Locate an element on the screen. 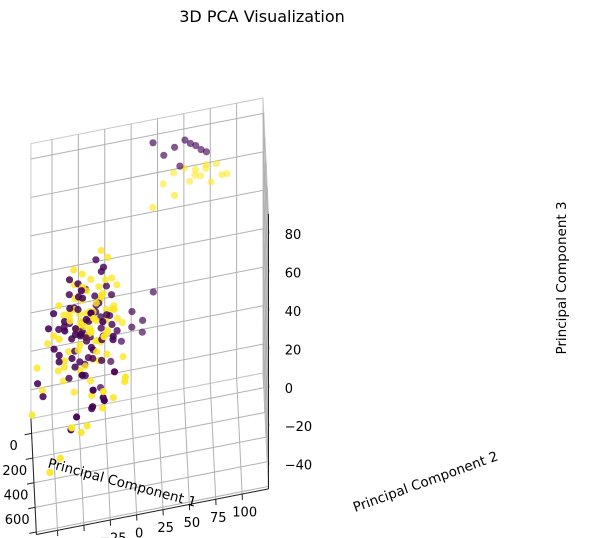 This screenshot has height=538, width=609. y-tick-label: 25 is located at coordinates (165, 528).